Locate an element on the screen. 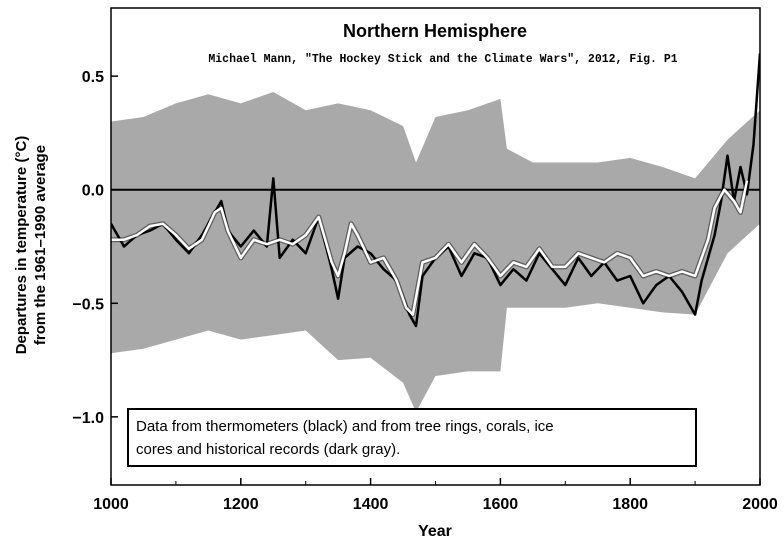  y-tick-label: −1.0 is located at coordinates (88, 418).